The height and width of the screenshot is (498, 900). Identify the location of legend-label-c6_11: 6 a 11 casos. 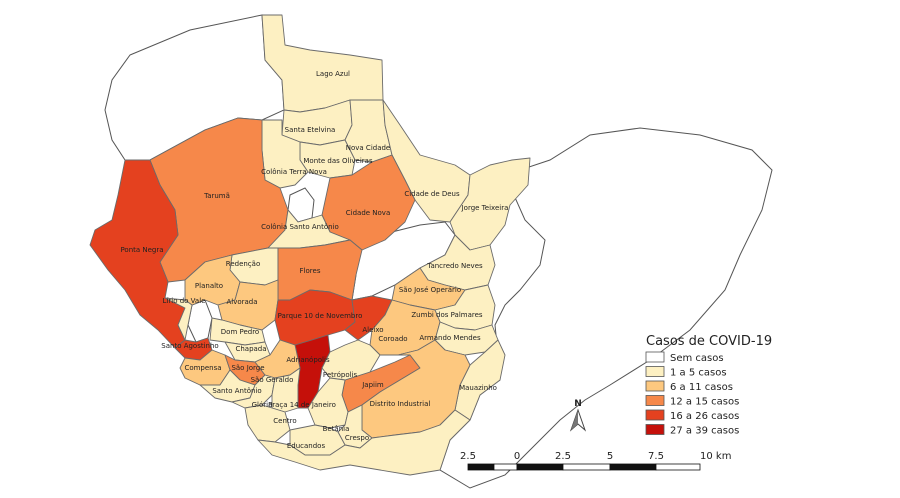
(701, 387).